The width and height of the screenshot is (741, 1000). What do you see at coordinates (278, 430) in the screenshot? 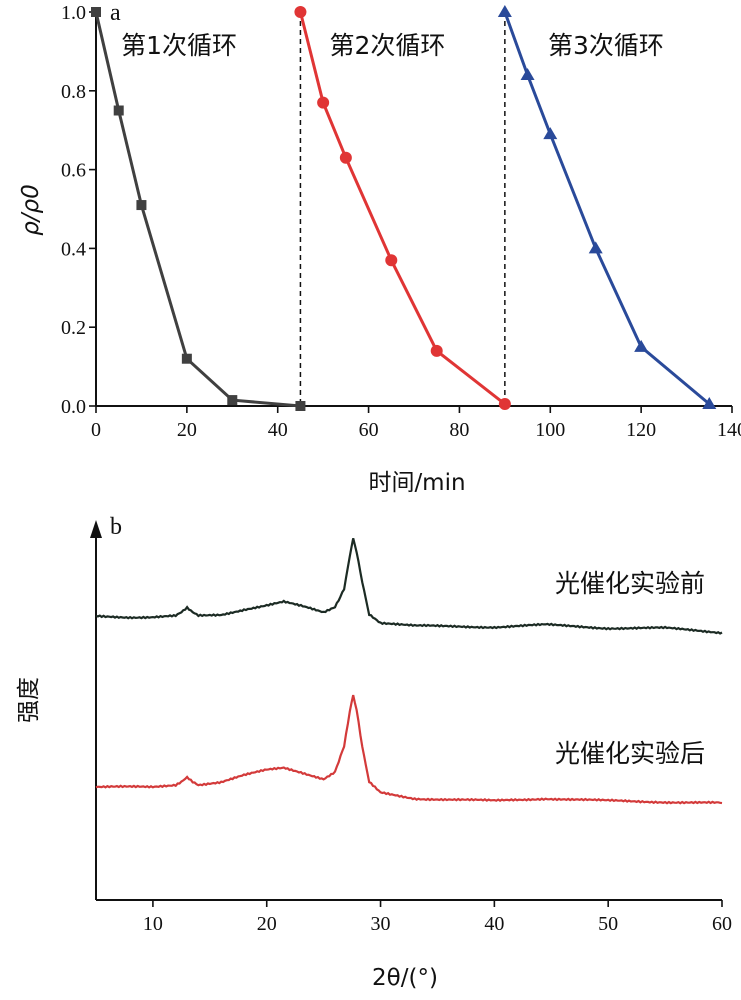
I see `panel-a-x-tick-label: 40` at bounding box center [278, 430].